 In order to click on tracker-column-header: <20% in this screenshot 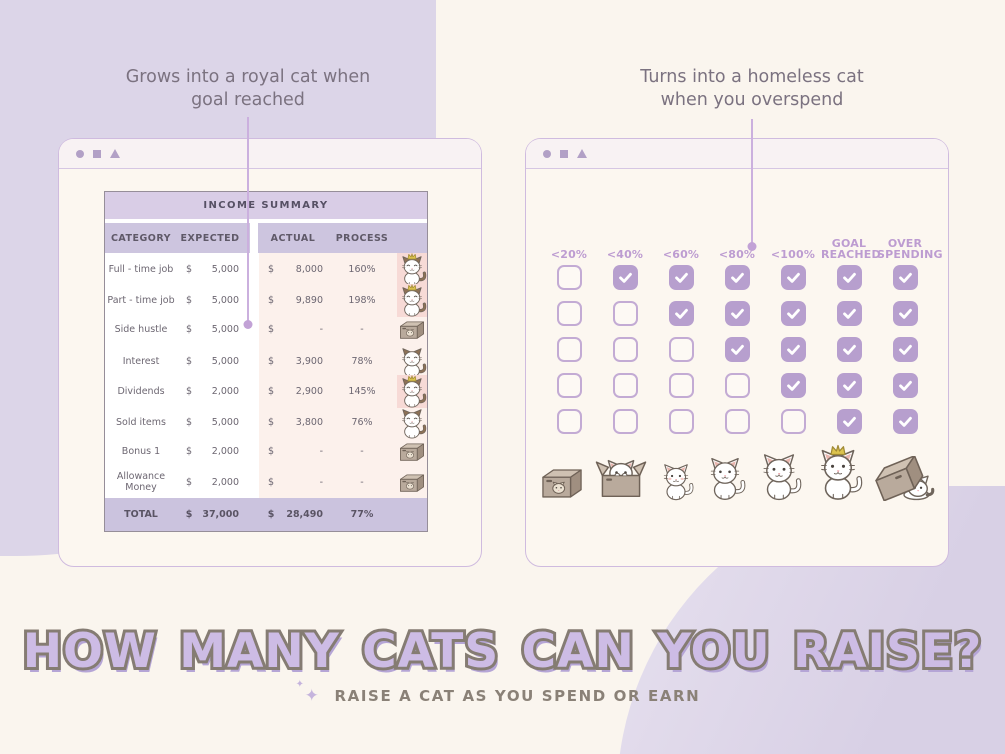, I will do `click(569, 255)`.